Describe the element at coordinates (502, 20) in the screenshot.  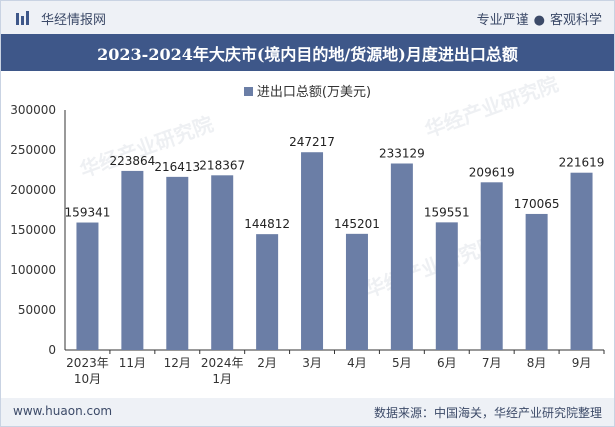
I see `slogan-tag-1: 专业严谨` at that location.